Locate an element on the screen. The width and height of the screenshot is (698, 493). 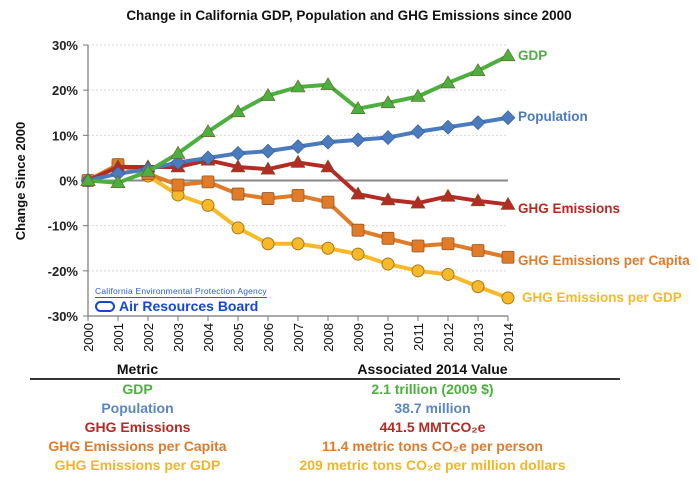
header-value: Associated 2014 Value is located at coordinates (432, 369).